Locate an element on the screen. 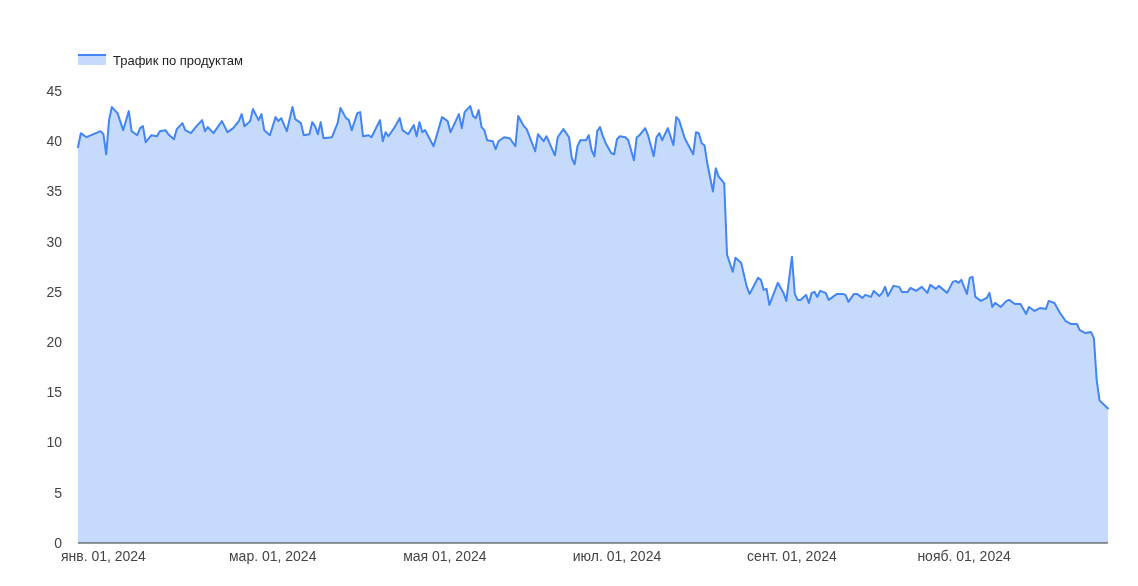 The width and height of the screenshot is (1138, 586). y-tick-label: 40 is located at coordinates (54, 141).